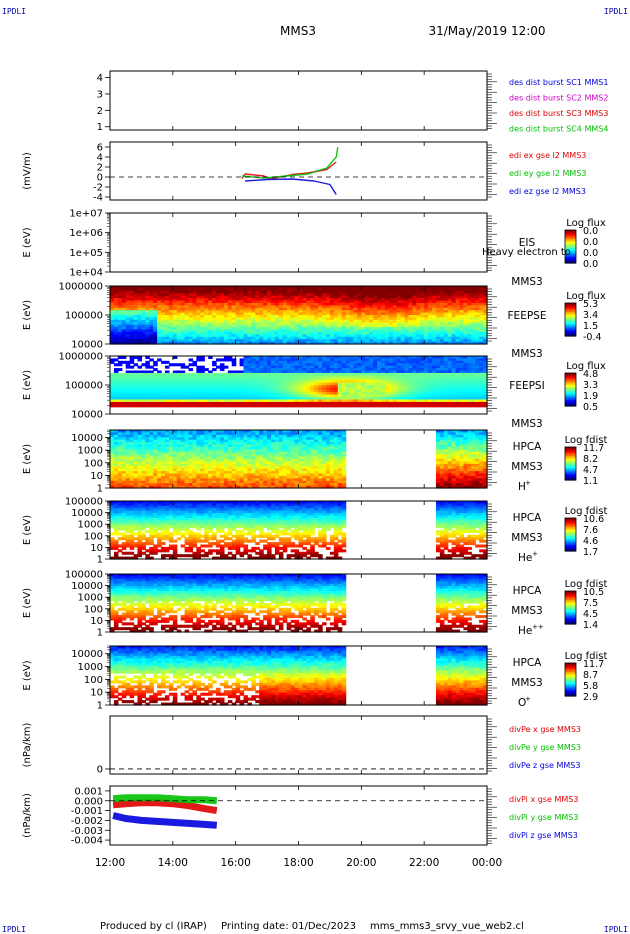 The height and width of the screenshot is (934, 630). What do you see at coordinates (570, 235) in the screenshot?
I see `colorbar-cell` at bounding box center [570, 235].